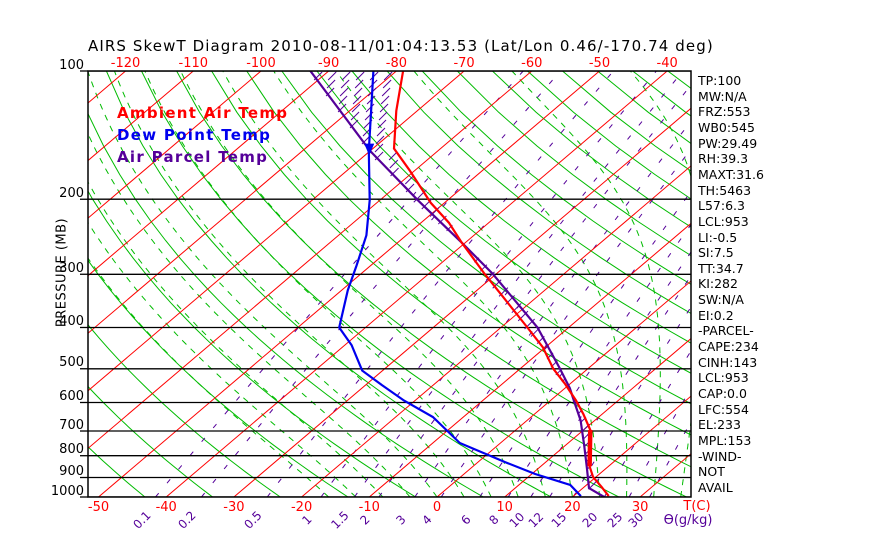 The width and height of the screenshot is (870, 560). Describe the element at coordinates (504, 507) in the screenshot. I see `bottom-temp-tick-label: 10` at that location.